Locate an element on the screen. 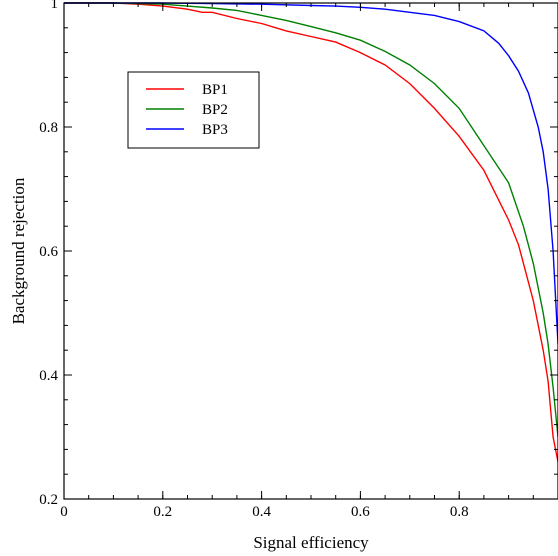 This screenshot has width=558, height=556. x-tick-label: 0.8 is located at coordinates (459, 512).